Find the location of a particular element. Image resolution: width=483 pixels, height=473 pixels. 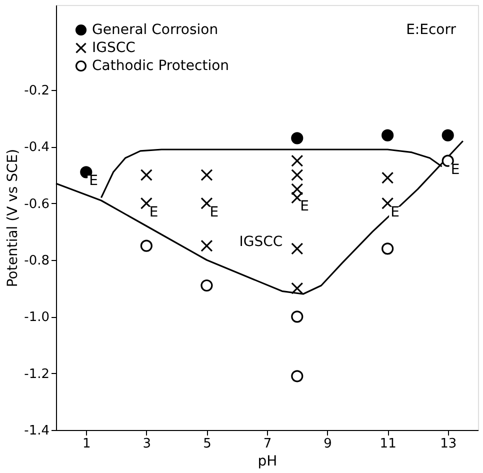

y-tick-label: -1.0 is located at coordinates (37, 318).